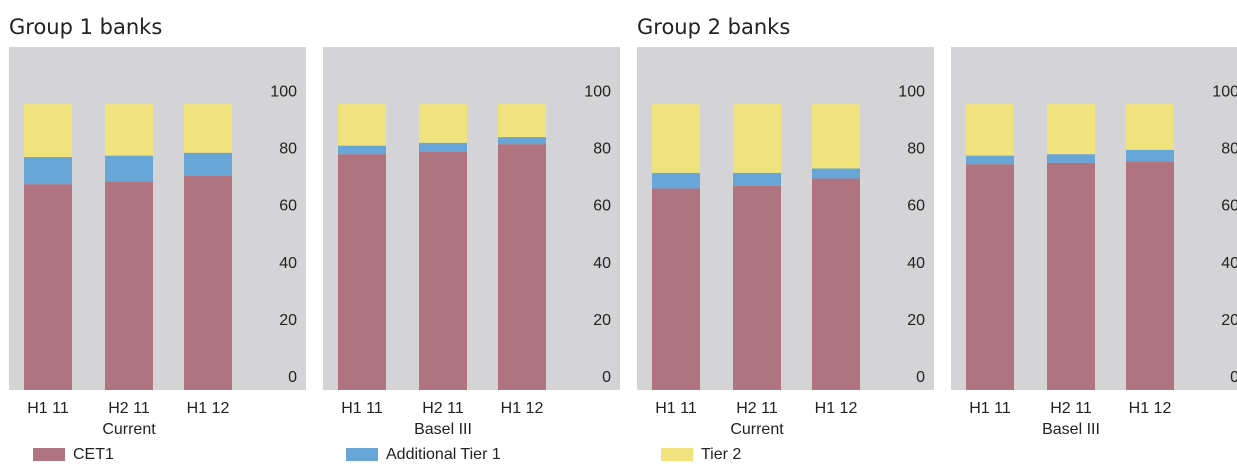 Image resolution: width=1237 pixels, height=464 pixels. I want to click on legend-label: Additional Tier 1, so click(443, 454).